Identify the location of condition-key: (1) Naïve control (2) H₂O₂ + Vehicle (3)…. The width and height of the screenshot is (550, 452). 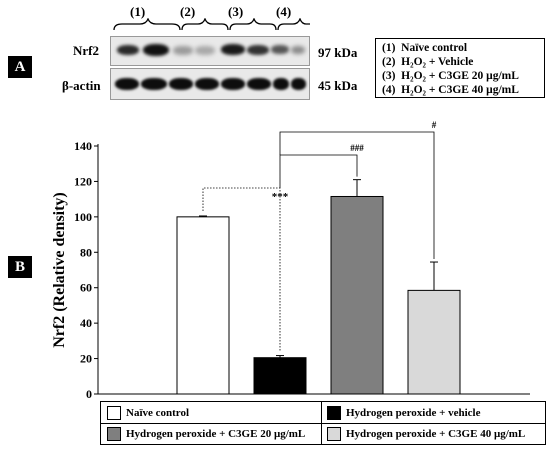
(460, 68).